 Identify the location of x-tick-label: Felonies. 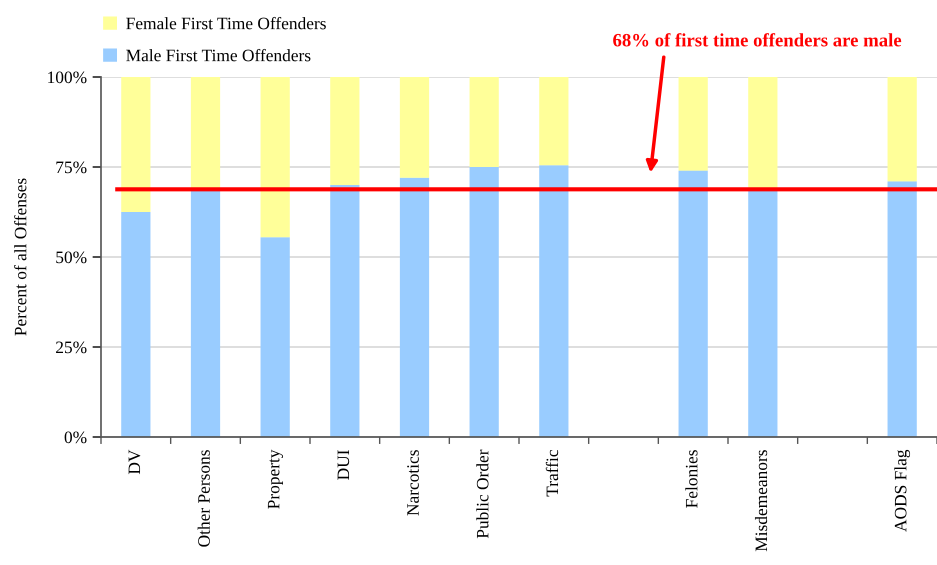
(691, 479).